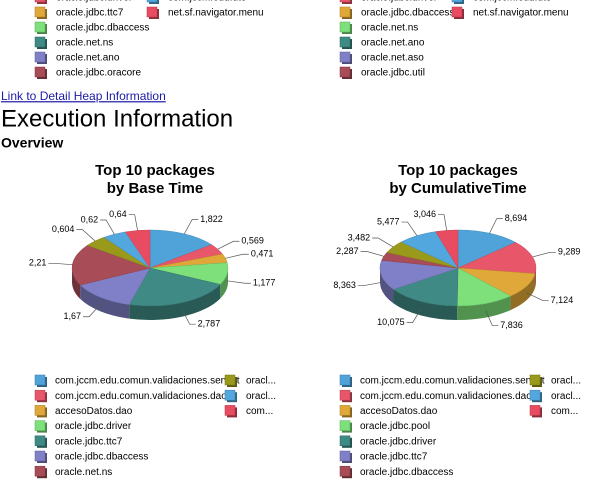 This screenshot has height=488, width=600. Describe the element at coordinates (117, 118) in the screenshot. I see `heading: Execution Information` at that location.